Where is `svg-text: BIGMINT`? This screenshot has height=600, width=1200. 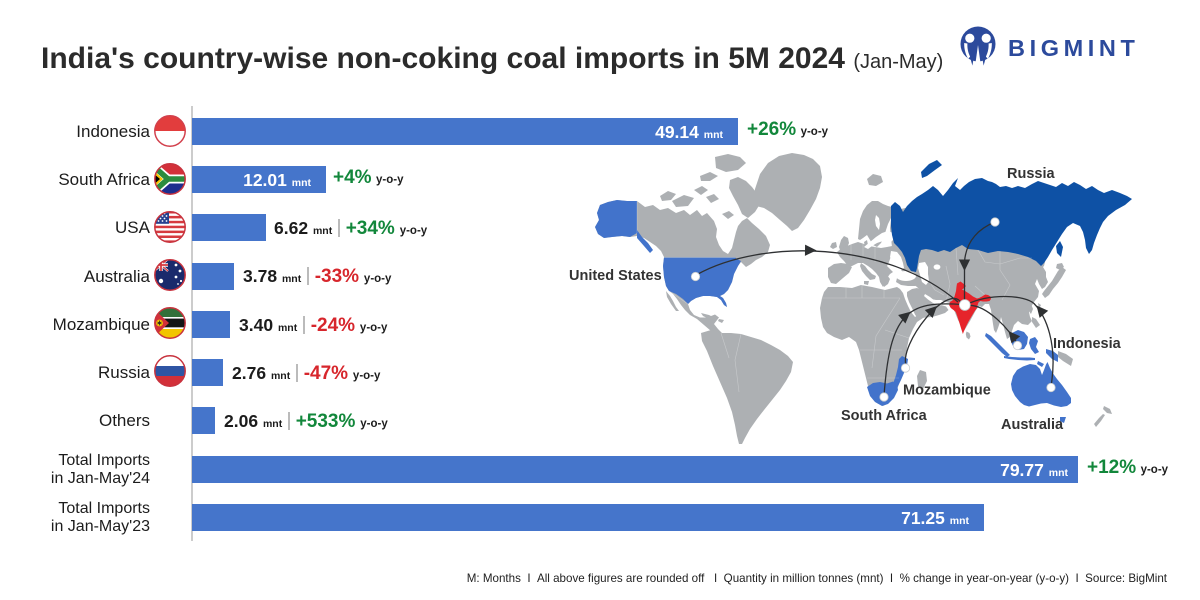
svg-text: BIGMINT is located at coordinates (1073, 48).